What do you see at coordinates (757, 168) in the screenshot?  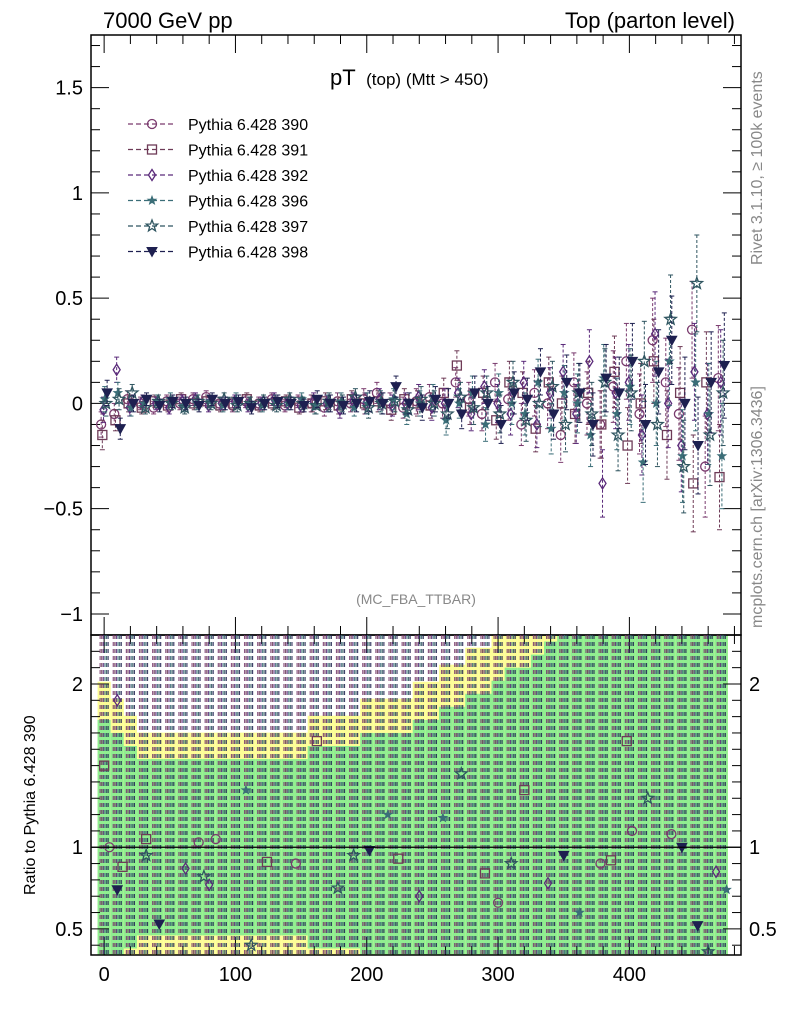 I see `rivet-version-label: Rivet 3.1.10, ≥ 100k events` at bounding box center [757, 168].